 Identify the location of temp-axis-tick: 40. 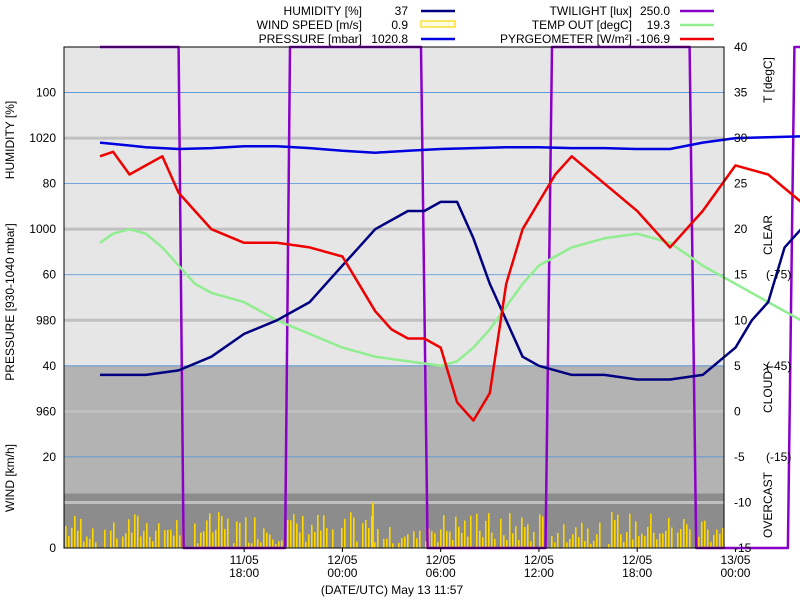
(741, 47).